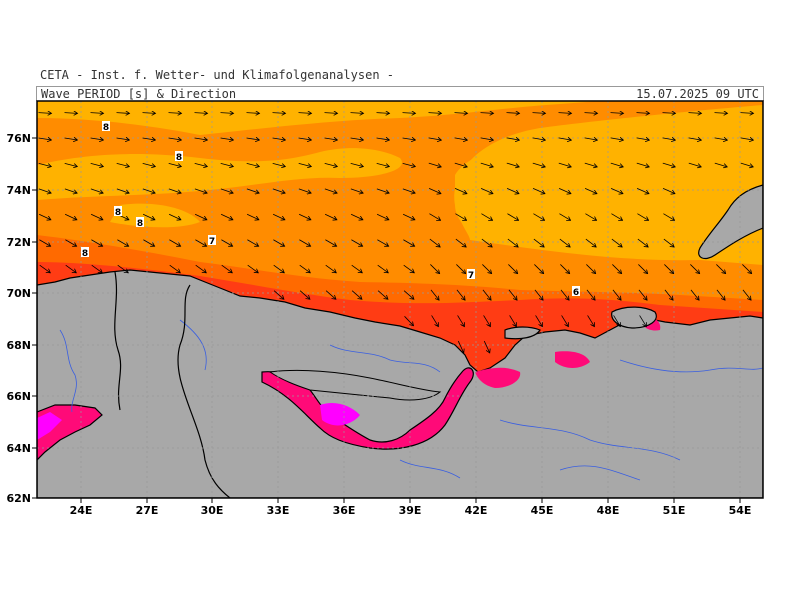 This screenshot has height=600, width=800. I want to click on lat-label: 72N, so click(18, 242).